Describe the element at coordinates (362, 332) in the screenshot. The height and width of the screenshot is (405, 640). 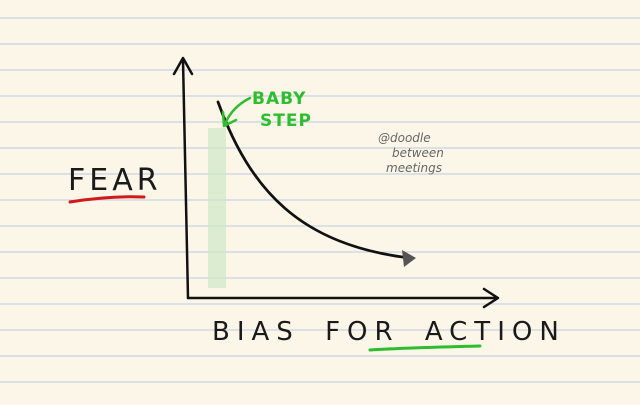
I see `x-axis-label-part: FOR` at that location.